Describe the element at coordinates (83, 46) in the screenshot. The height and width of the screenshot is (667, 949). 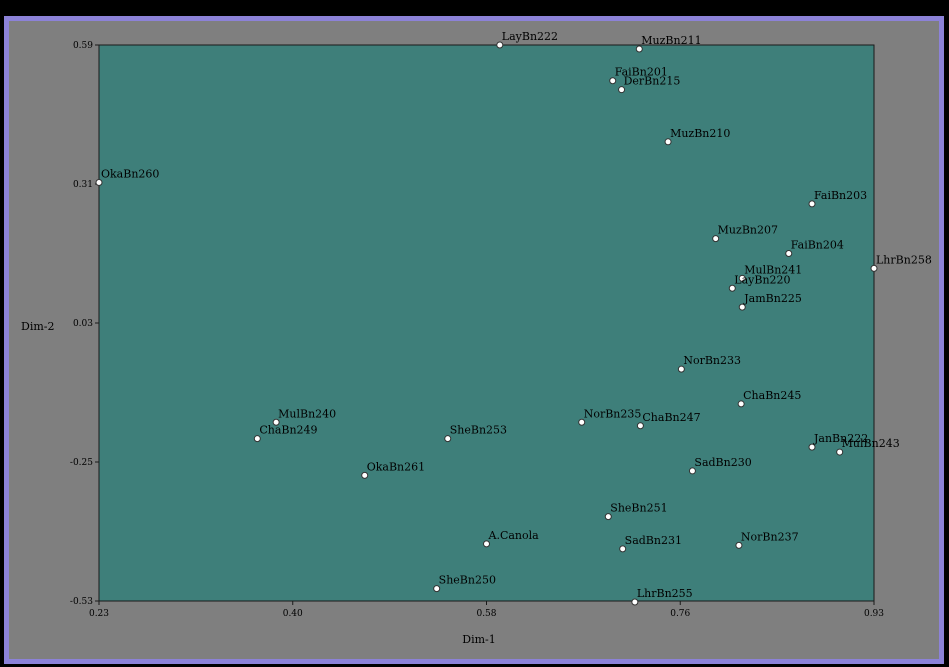
I see `y-tick-label: 0.59` at that location.